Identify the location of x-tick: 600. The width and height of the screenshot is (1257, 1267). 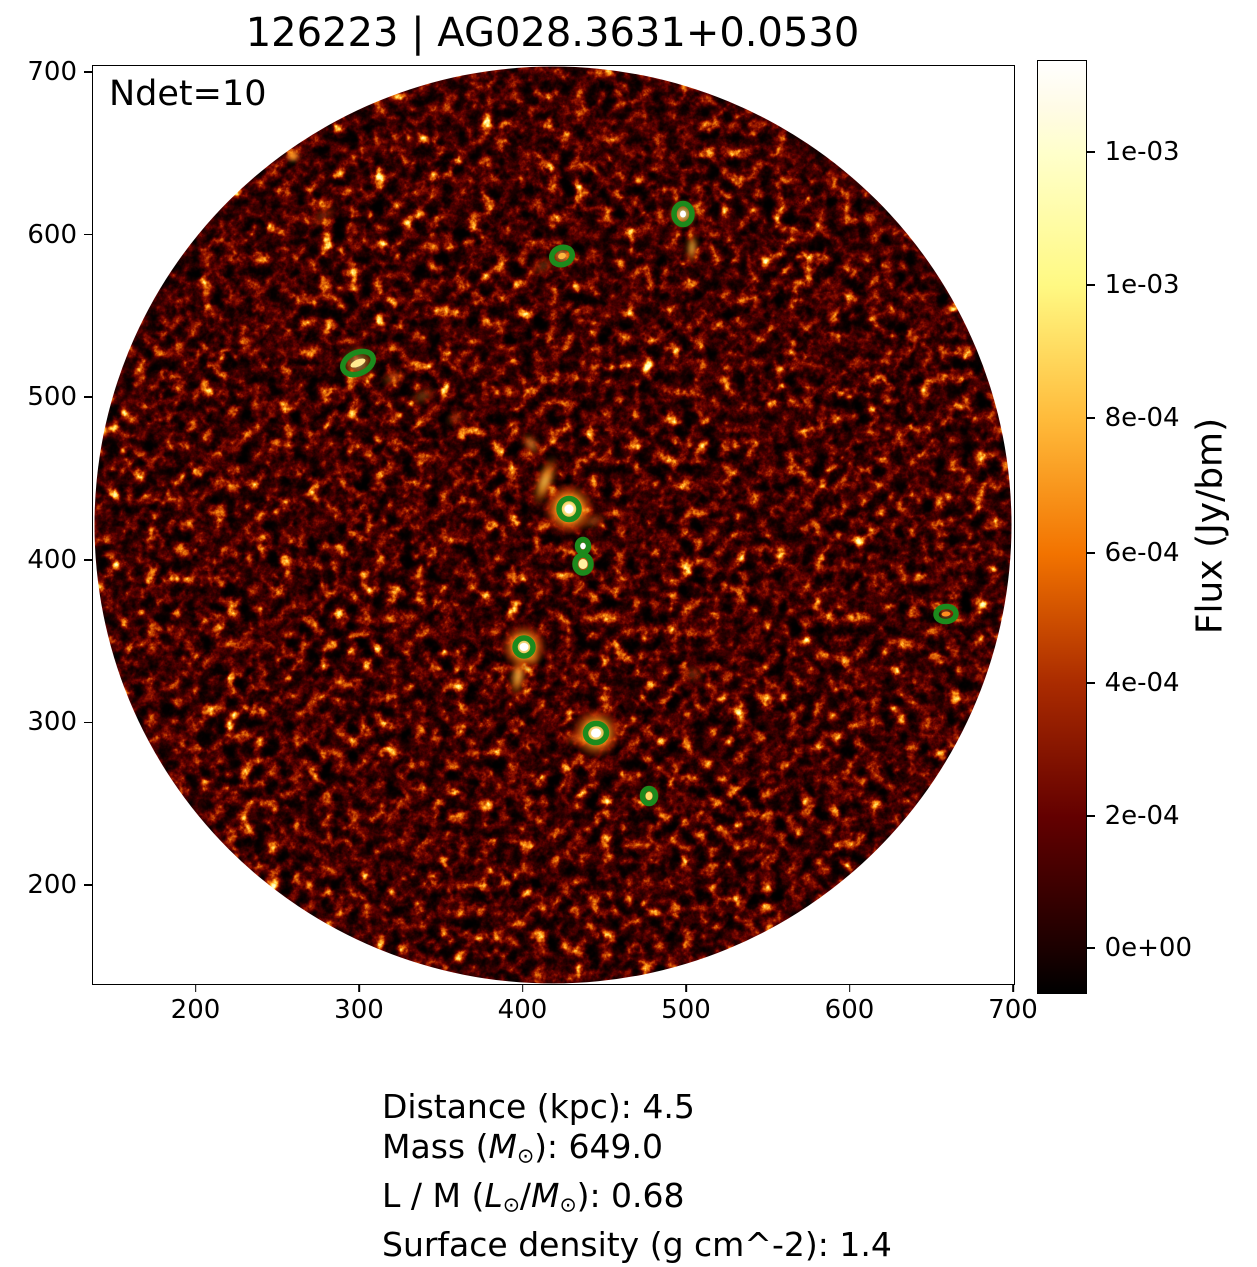
(849, 1004).